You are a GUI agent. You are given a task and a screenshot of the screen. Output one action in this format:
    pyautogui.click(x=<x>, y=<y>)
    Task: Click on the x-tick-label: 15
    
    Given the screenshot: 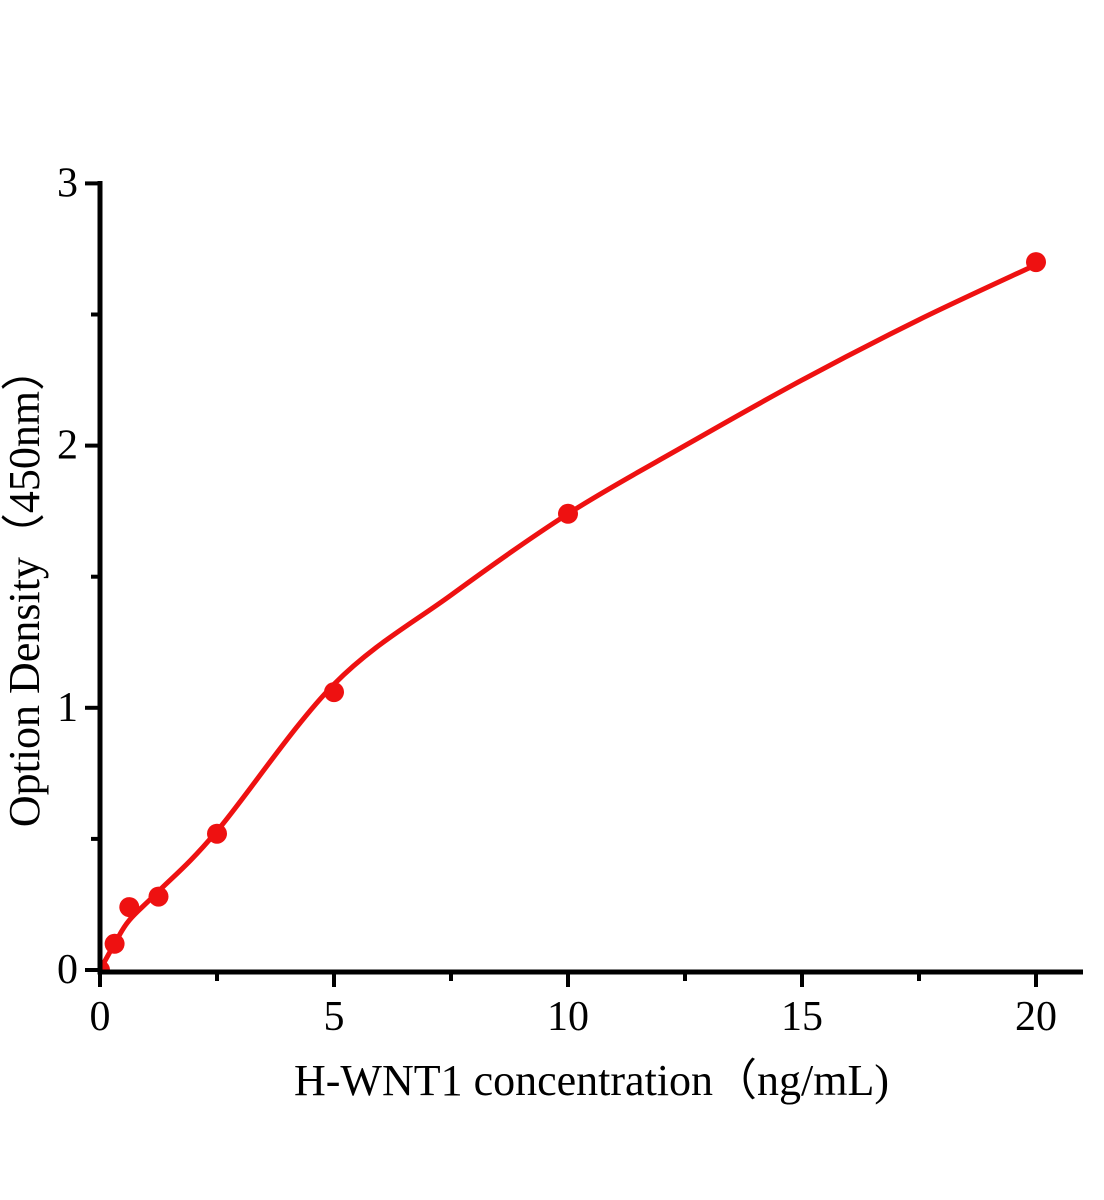 What is the action you would take?
    pyautogui.click(x=802, y=1017)
    